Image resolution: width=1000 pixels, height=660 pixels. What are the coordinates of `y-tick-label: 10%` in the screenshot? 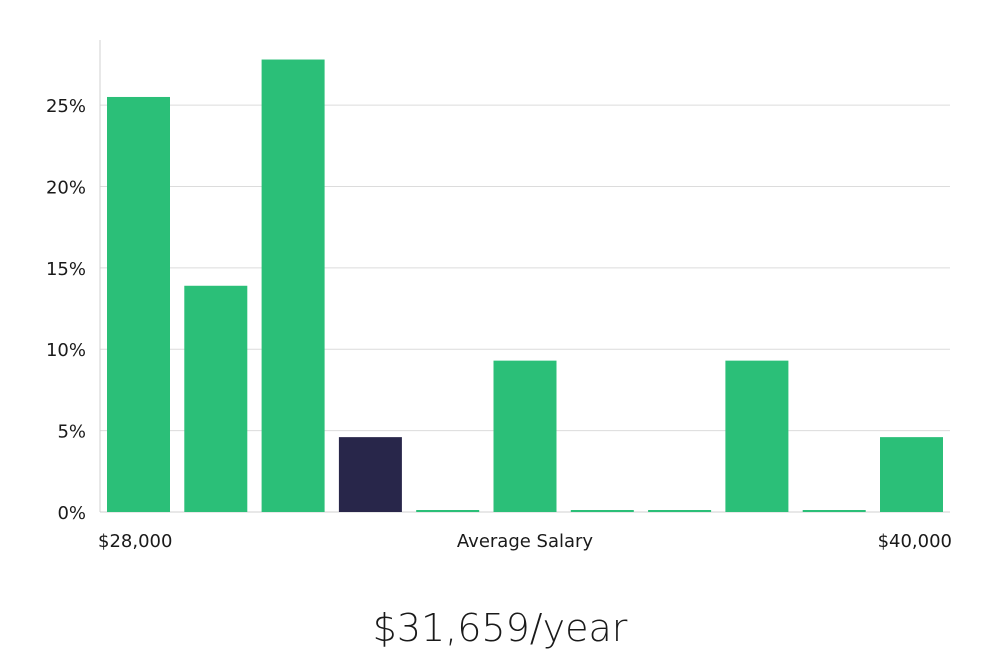 It's located at (66, 350).